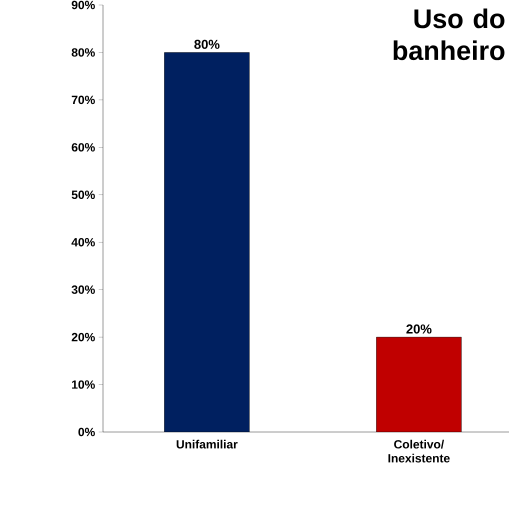 The image size is (509, 510). What do you see at coordinates (207, 444) in the screenshot?
I see `x-tick-label: Unifamiliar` at bounding box center [207, 444].